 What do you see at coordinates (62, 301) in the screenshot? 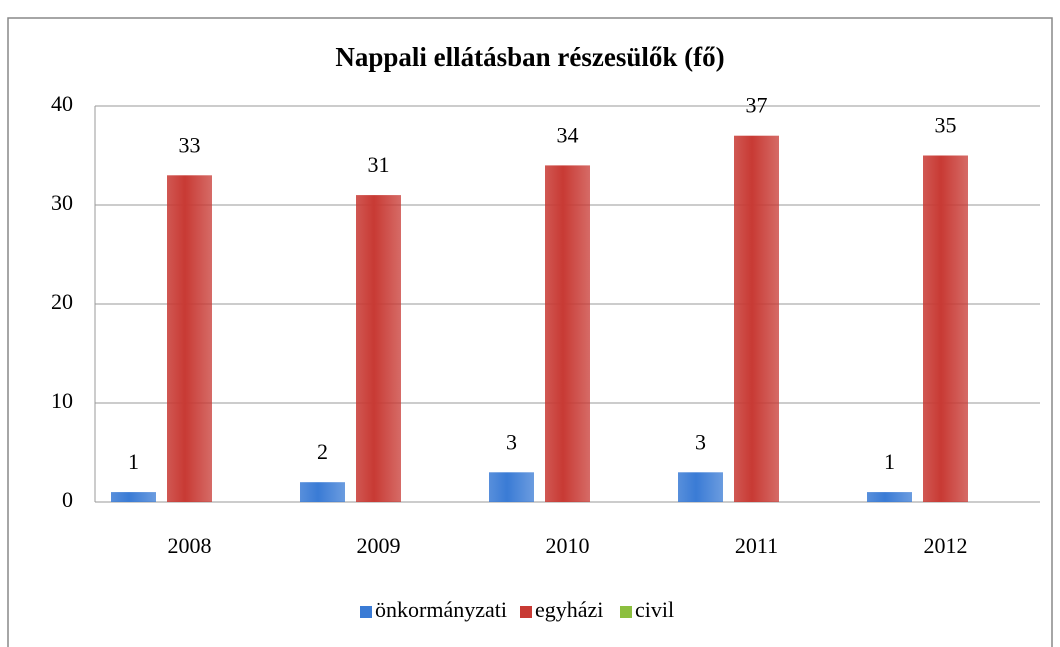
I see `y-tick-label: 20` at bounding box center [62, 301].